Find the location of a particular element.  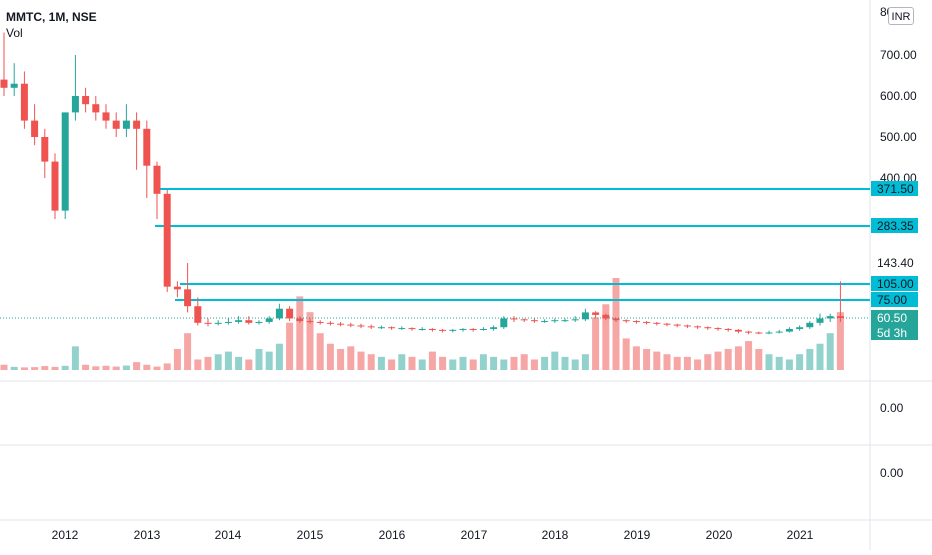

chart-header: MMTC, 1M, NSE Vol is located at coordinates (51, 25).